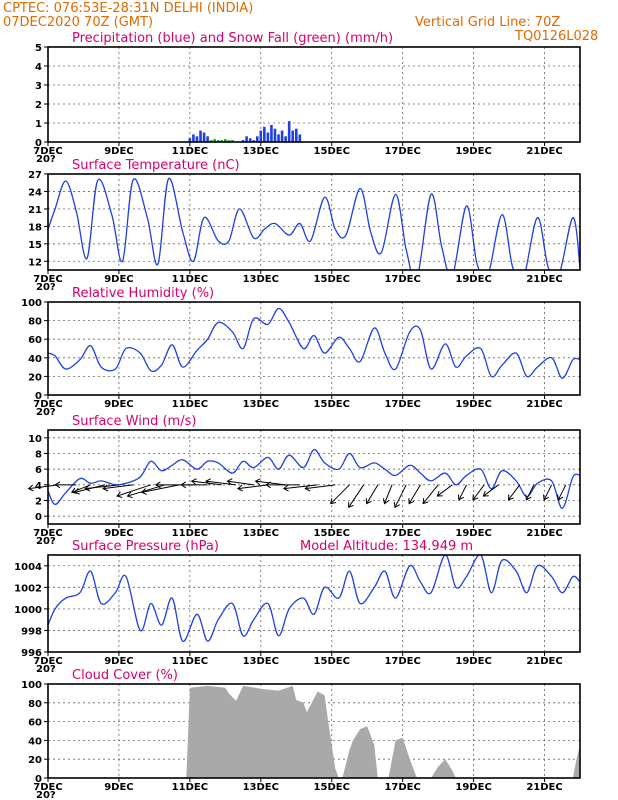  I want to click on y-tick-label: 1002, so click(28, 588).